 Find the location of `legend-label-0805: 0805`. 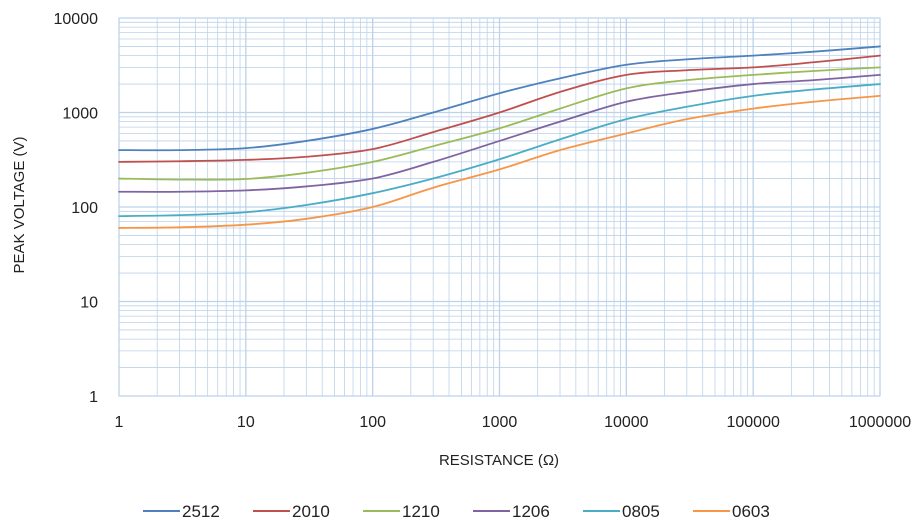

legend-label-0805: 0805 is located at coordinates (641, 511).